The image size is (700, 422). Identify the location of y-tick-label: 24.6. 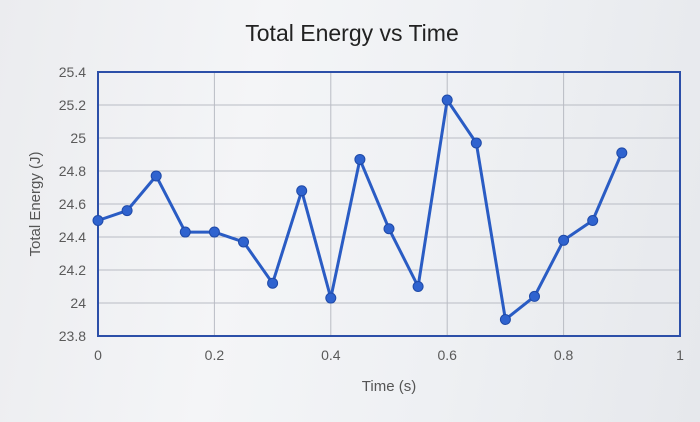
(72, 204).